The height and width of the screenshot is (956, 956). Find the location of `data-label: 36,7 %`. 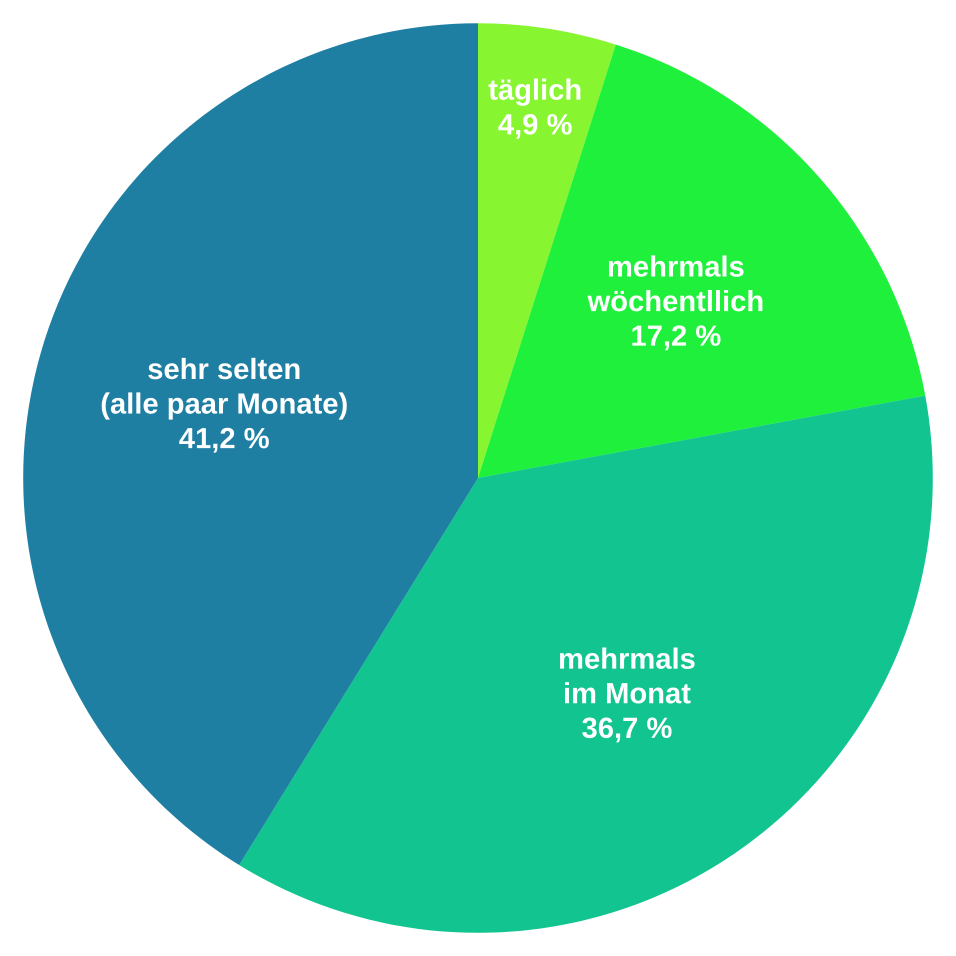

data-label: 36,7 % is located at coordinates (627, 729).